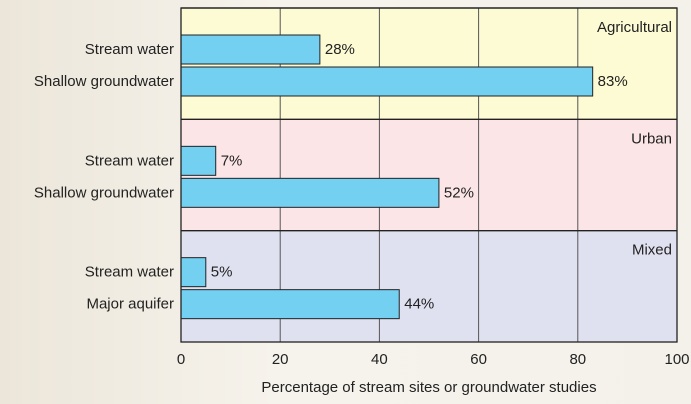 This screenshot has width=691, height=404. Describe the element at coordinates (577, 359) in the screenshot. I see `x-tick-label: 80` at that location.